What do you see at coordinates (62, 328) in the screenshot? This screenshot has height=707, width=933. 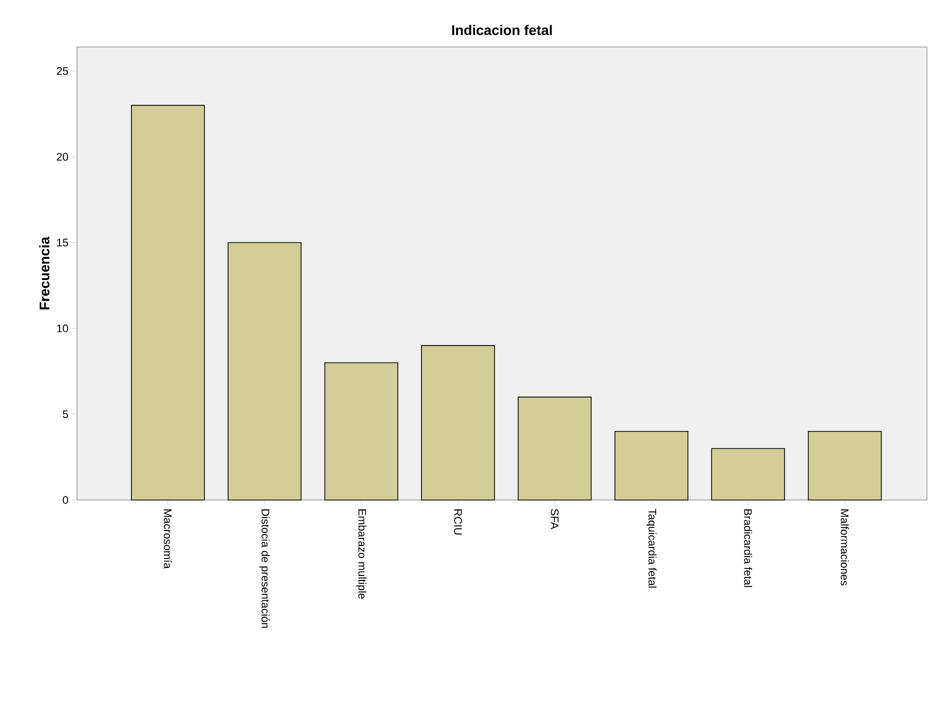 I see `y-tick-label: 10` at bounding box center [62, 328].